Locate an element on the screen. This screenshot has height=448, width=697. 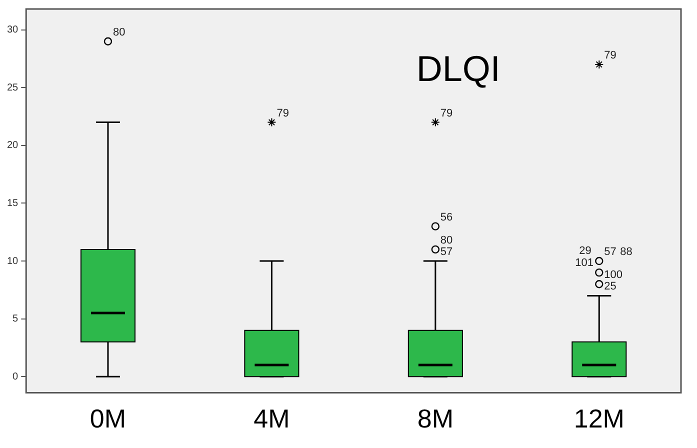
annotation: 88 is located at coordinates (626, 252).